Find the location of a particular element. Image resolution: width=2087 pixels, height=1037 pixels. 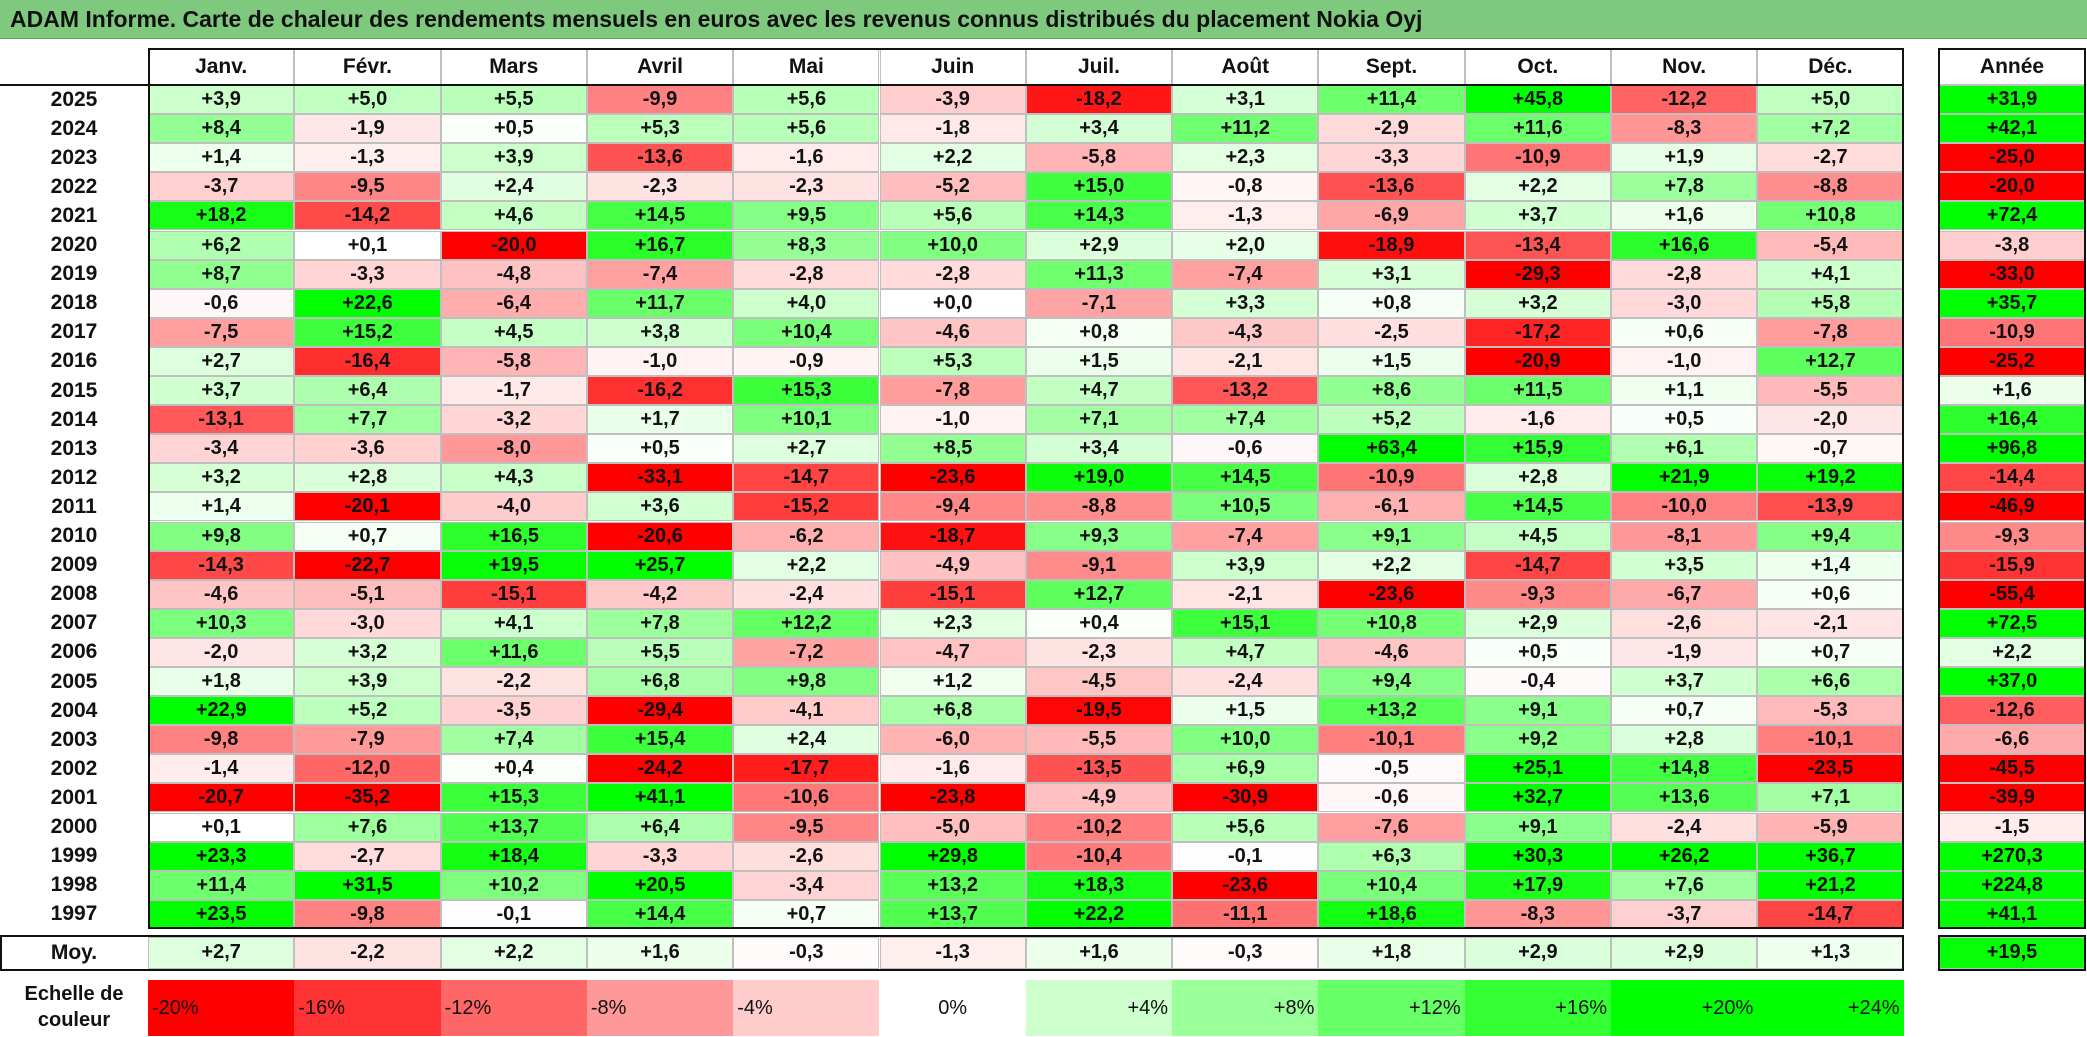

annual-cell: -1,5 is located at coordinates (2012, 827).